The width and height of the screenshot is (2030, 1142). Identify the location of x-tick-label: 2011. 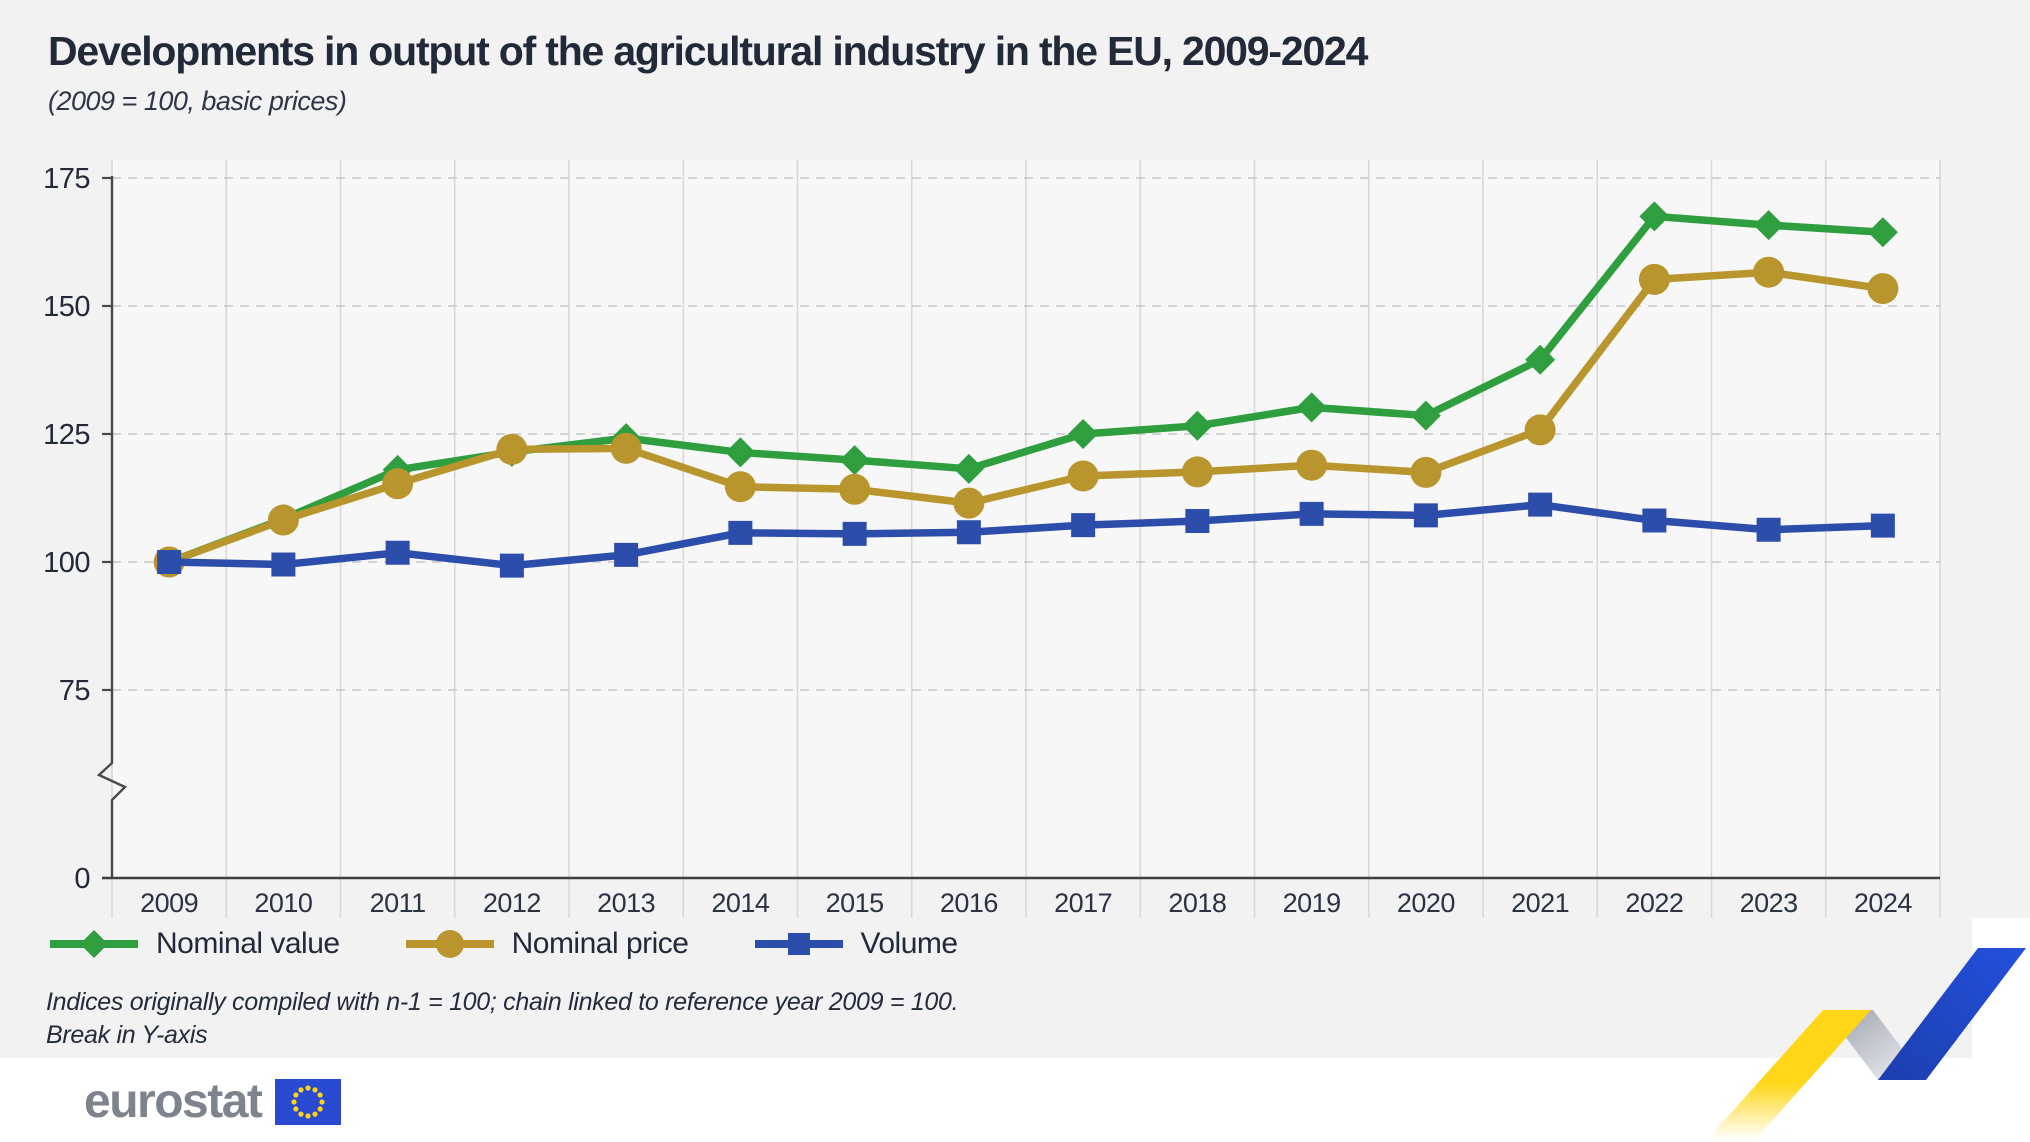
(398, 903).